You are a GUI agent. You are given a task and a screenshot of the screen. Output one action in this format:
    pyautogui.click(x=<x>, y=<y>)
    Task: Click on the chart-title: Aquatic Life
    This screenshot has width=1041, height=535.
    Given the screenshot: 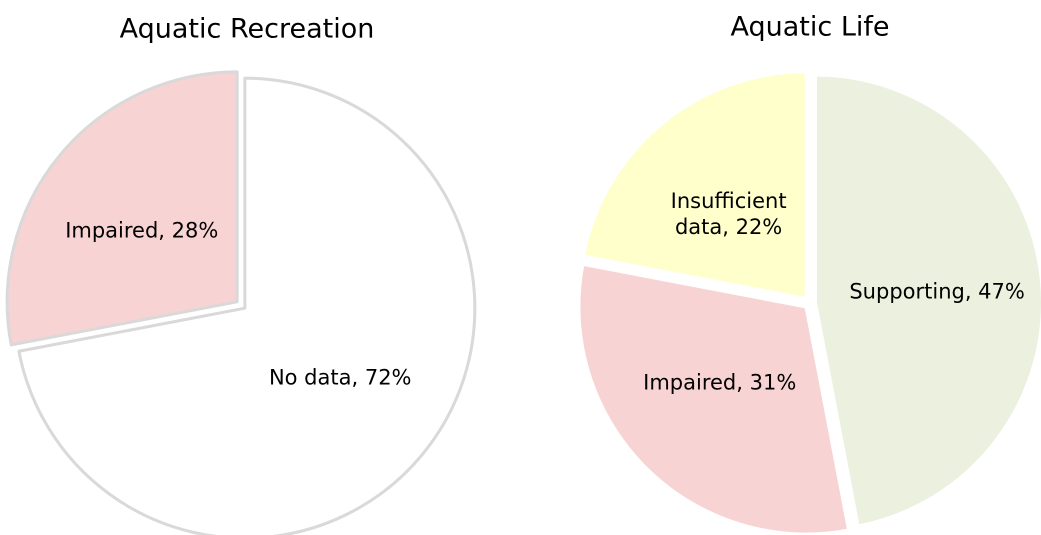 What is the action you would take?
    pyautogui.click(x=810, y=27)
    